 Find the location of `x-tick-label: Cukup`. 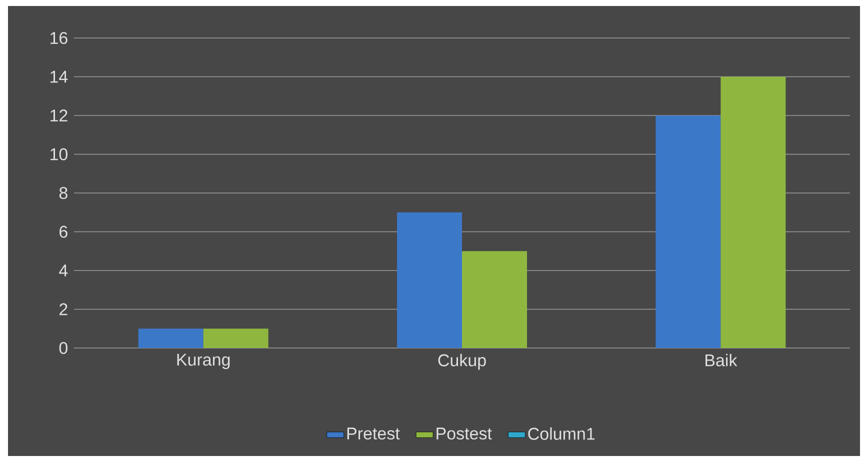

x-tick-label: Cukup is located at coordinates (462, 362).